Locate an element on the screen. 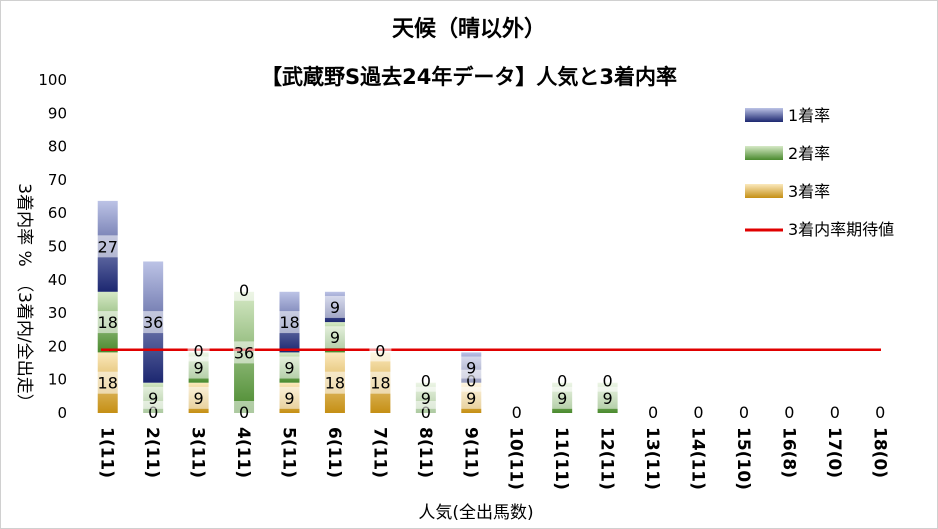  x-tick-label: 5(11) is located at coordinates (289, 452).